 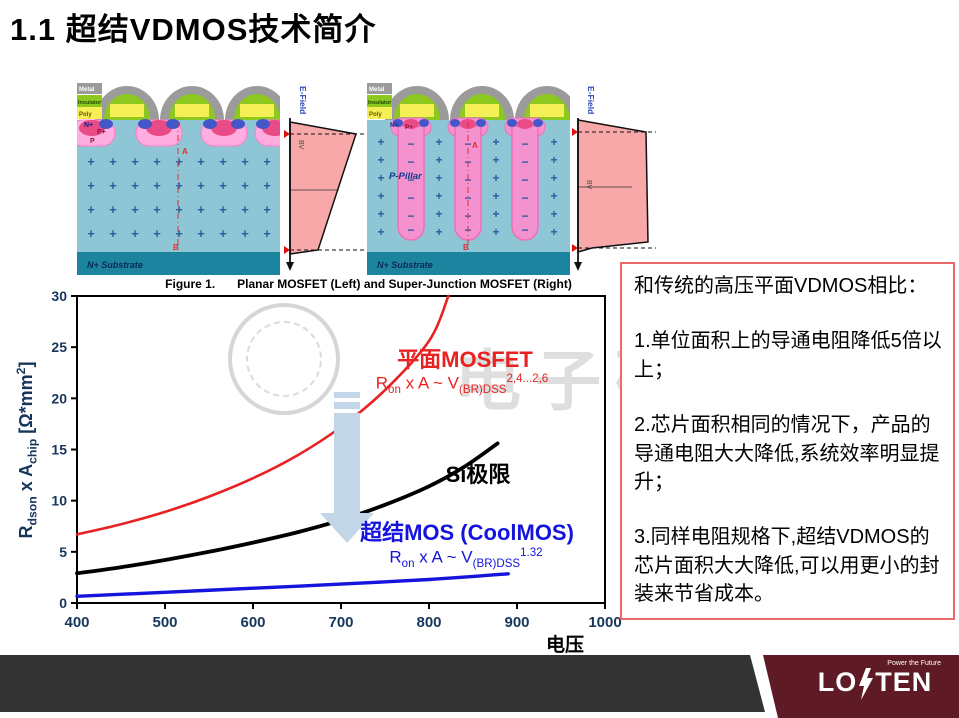 What do you see at coordinates (478, 474) in the screenshot?
I see `si-limit-curve-label: Si极限` at bounding box center [478, 474].